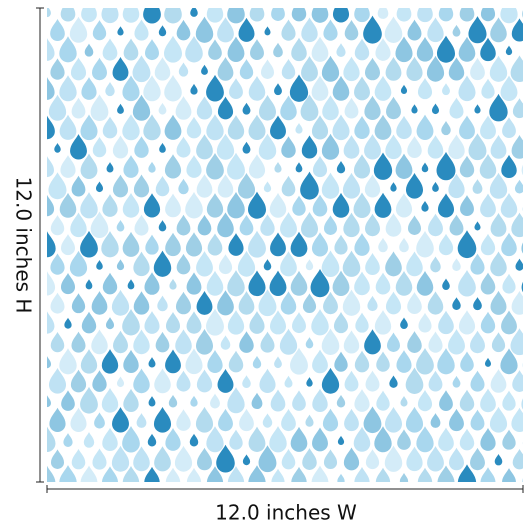 The image size is (530, 530). I want to click on height-bracket, so click(40, 245).